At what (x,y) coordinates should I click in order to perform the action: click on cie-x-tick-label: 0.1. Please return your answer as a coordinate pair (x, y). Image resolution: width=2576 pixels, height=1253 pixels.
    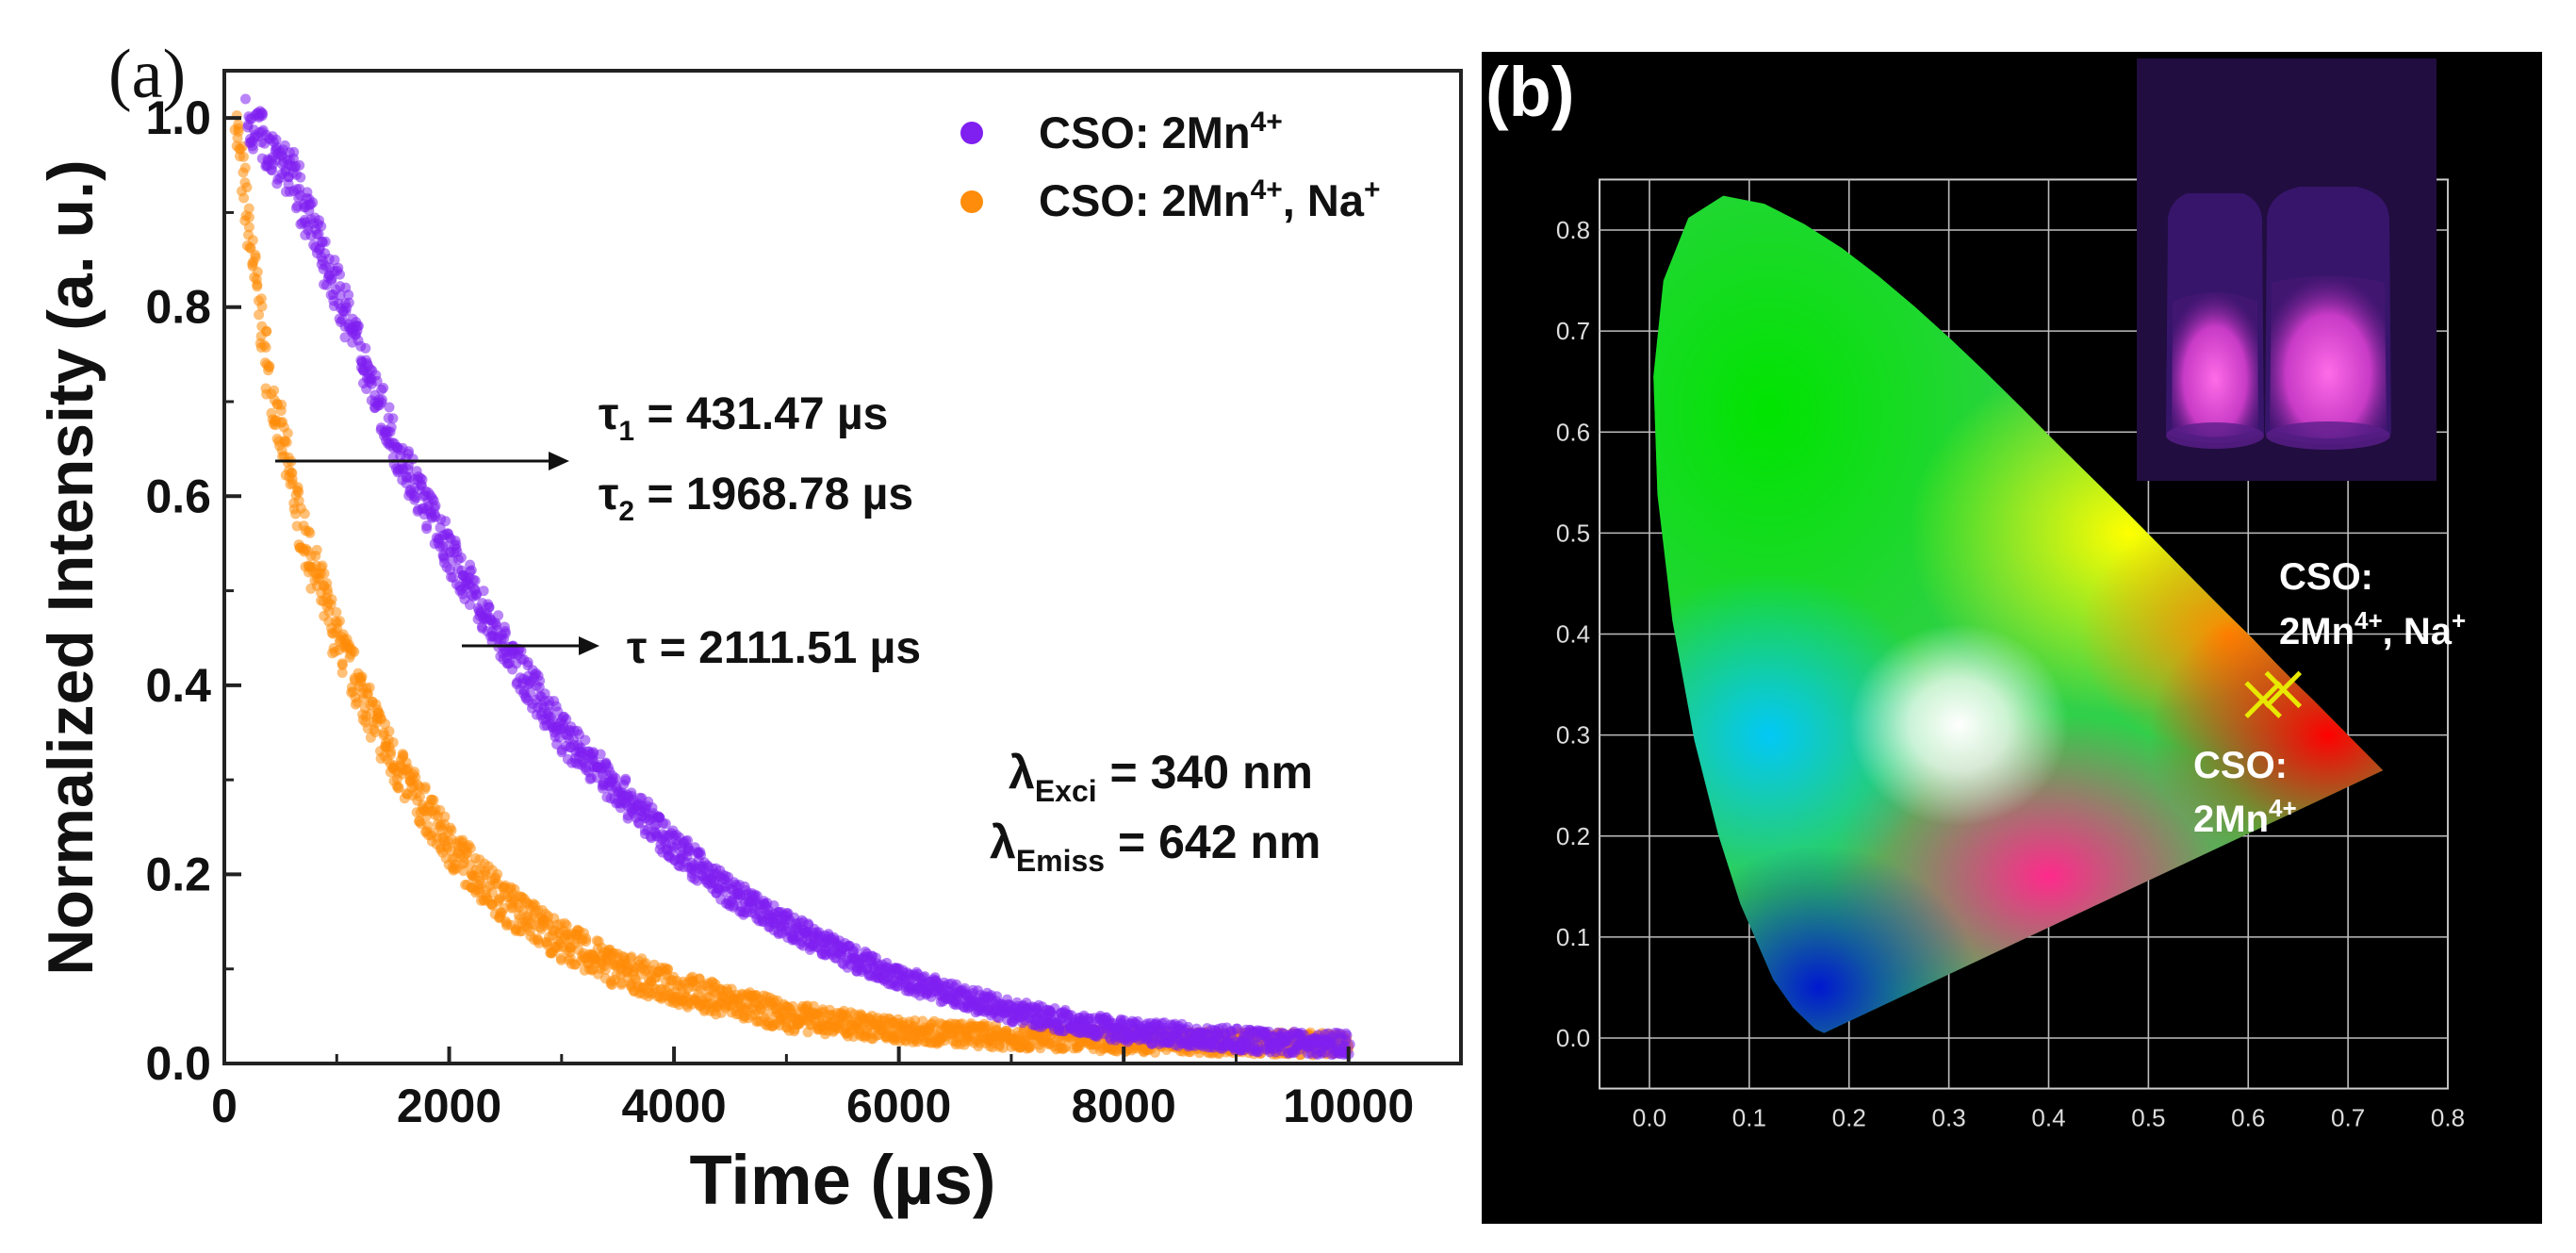
    Looking at the image, I should click on (1749, 1118).